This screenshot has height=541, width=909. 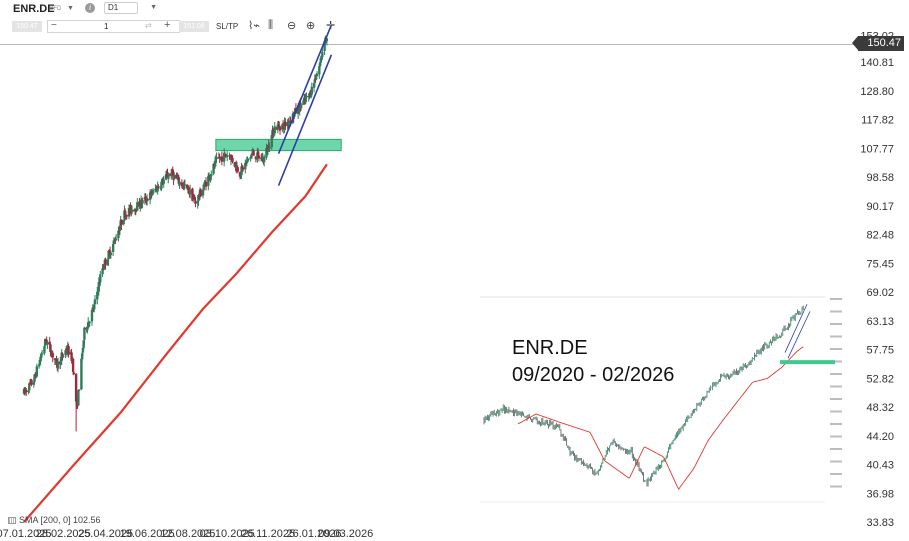 I want to click on support-zone, so click(x=278, y=145).